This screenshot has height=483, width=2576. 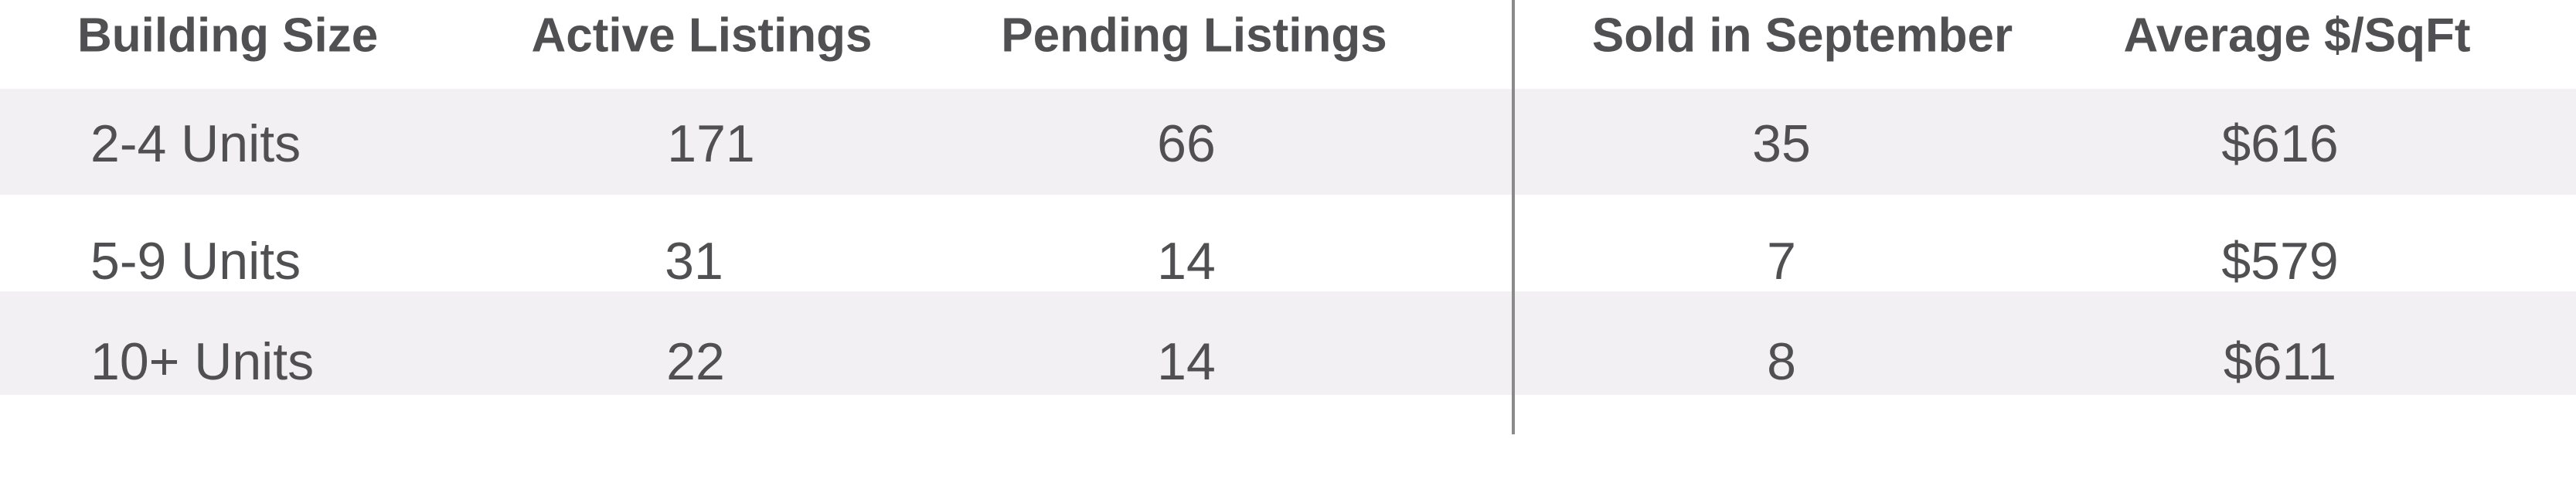 I want to click on cell-sold: 7, so click(x=1781, y=261).